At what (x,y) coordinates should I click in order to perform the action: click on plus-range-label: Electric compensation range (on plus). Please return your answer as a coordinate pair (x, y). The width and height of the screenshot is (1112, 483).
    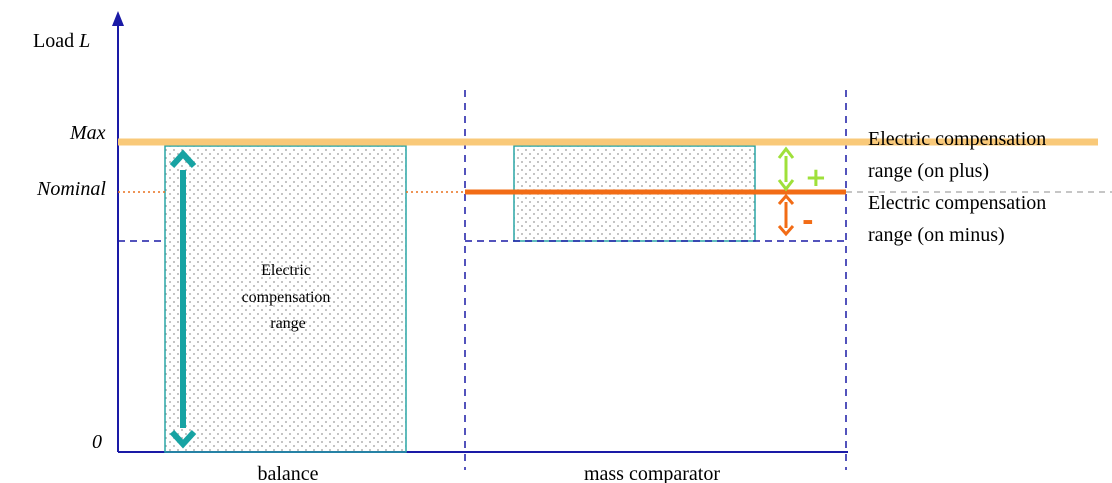
    Looking at the image, I should click on (959, 155).